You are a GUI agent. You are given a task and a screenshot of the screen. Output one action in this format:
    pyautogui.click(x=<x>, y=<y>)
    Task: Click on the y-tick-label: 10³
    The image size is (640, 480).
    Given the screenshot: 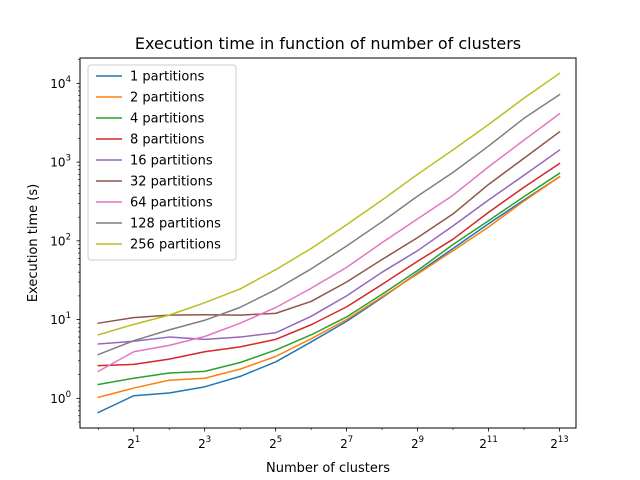 What is the action you would take?
    pyautogui.click(x=60, y=162)
    